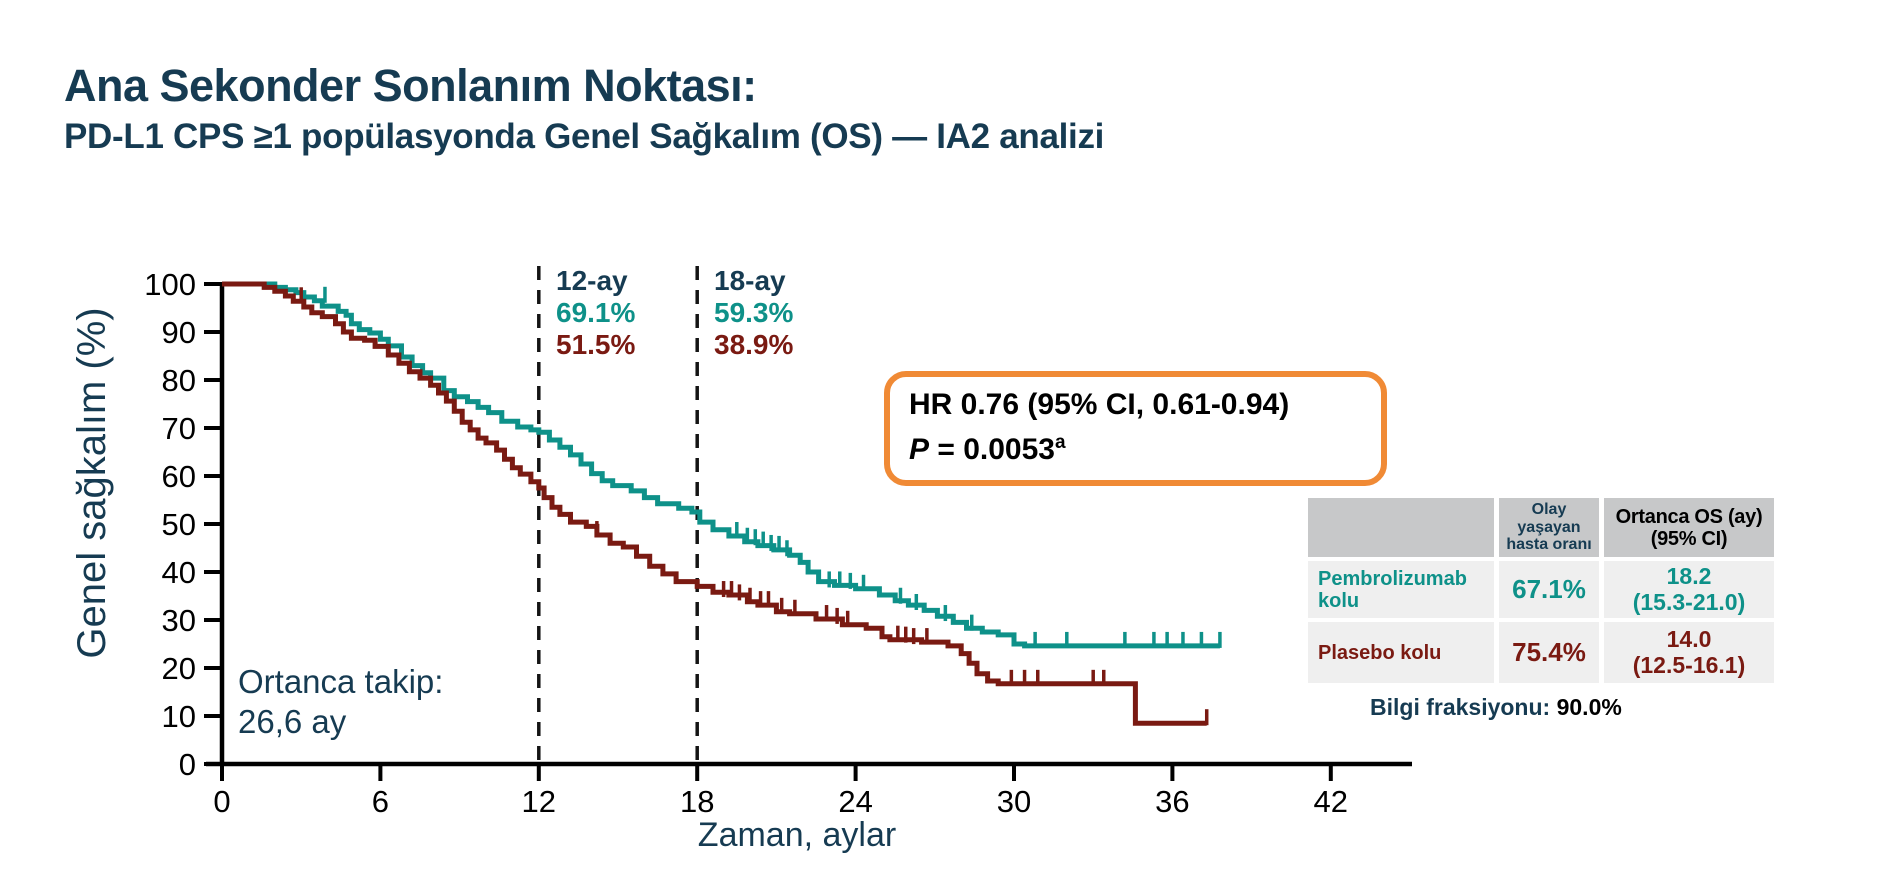 The image size is (1900, 875). Describe the element at coordinates (1549, 652) in the screenshot. I see `table-row-placebo-event-rate: 75.4%` at that location.